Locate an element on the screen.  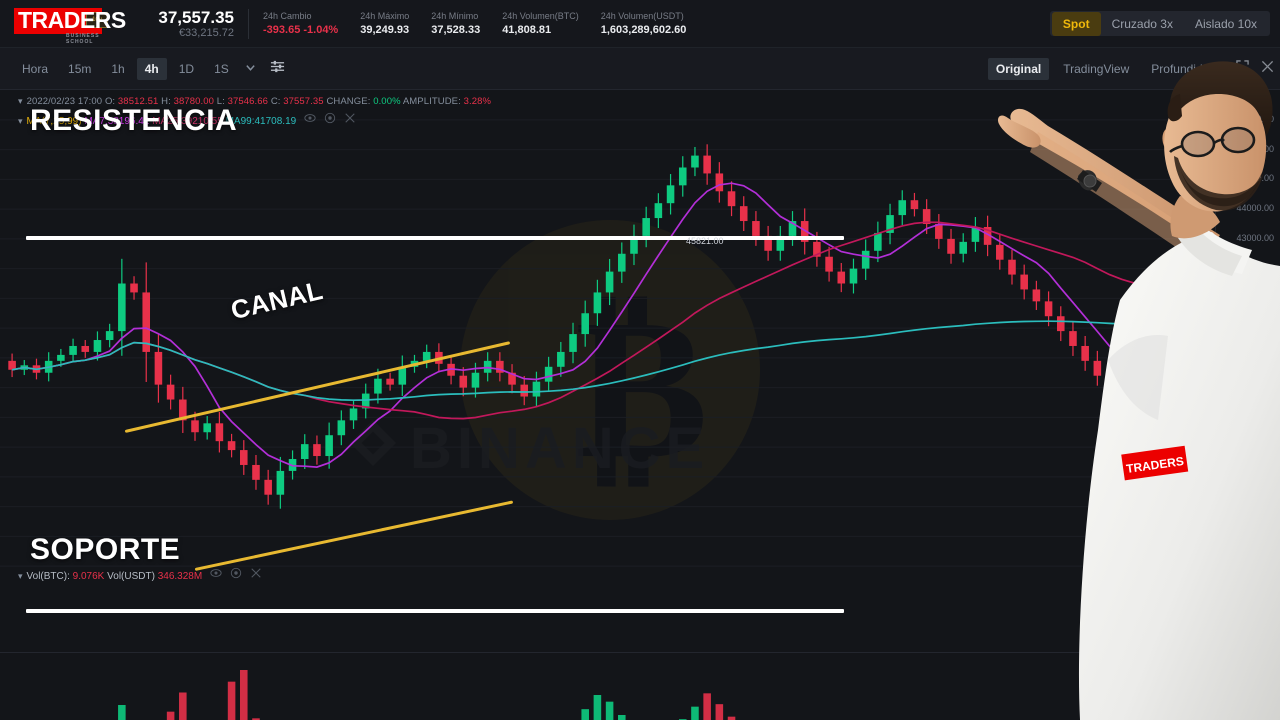
ticker-price-secondary: €33,215.72 is located at coordinates (206, 32).